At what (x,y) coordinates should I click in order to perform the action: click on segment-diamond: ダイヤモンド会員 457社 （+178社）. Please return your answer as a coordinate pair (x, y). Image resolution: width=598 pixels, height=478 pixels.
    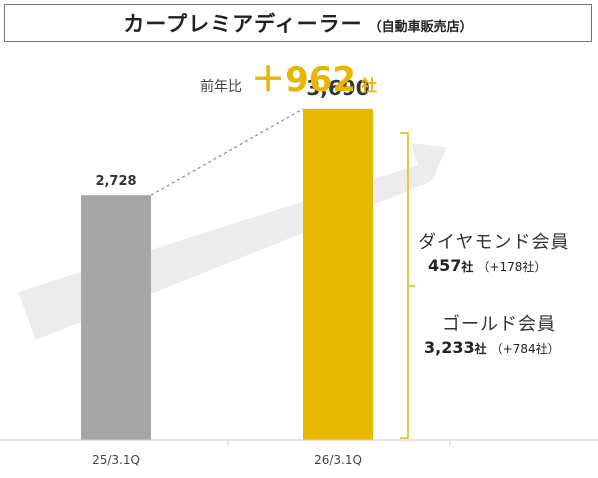
    Looking at the image, I should click on (493, 251).